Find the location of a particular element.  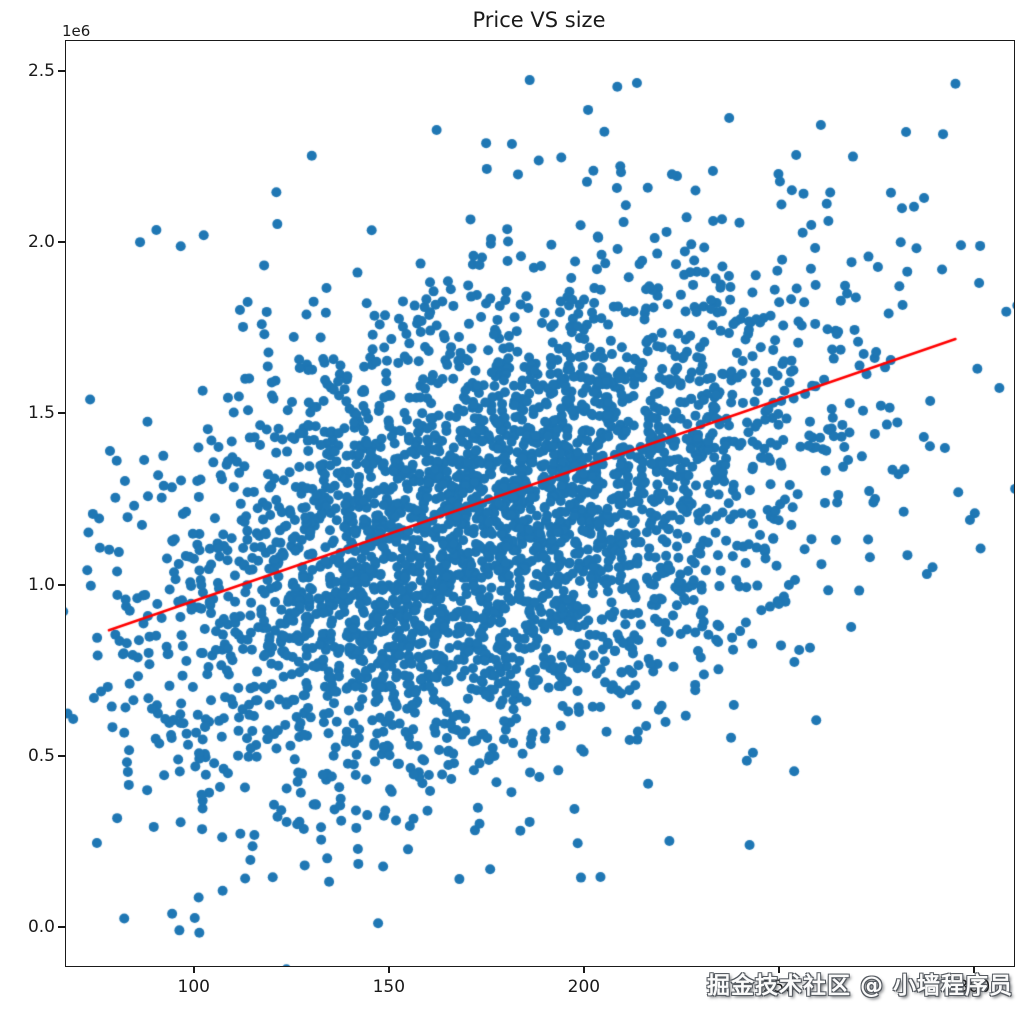

x-tick-label: 200 is located at coordinates (584, 987).